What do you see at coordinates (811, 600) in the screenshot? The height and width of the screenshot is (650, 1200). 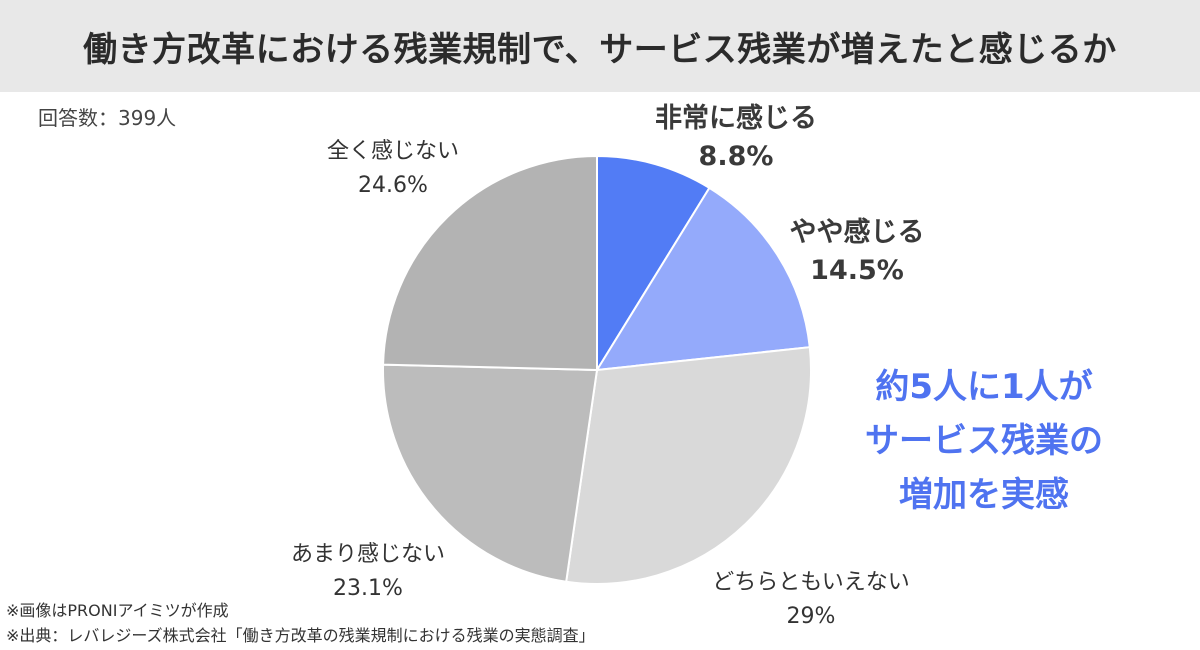 I see `pie-label-neutral: どちらともいえない 29%` at bounding box center [811, 600].